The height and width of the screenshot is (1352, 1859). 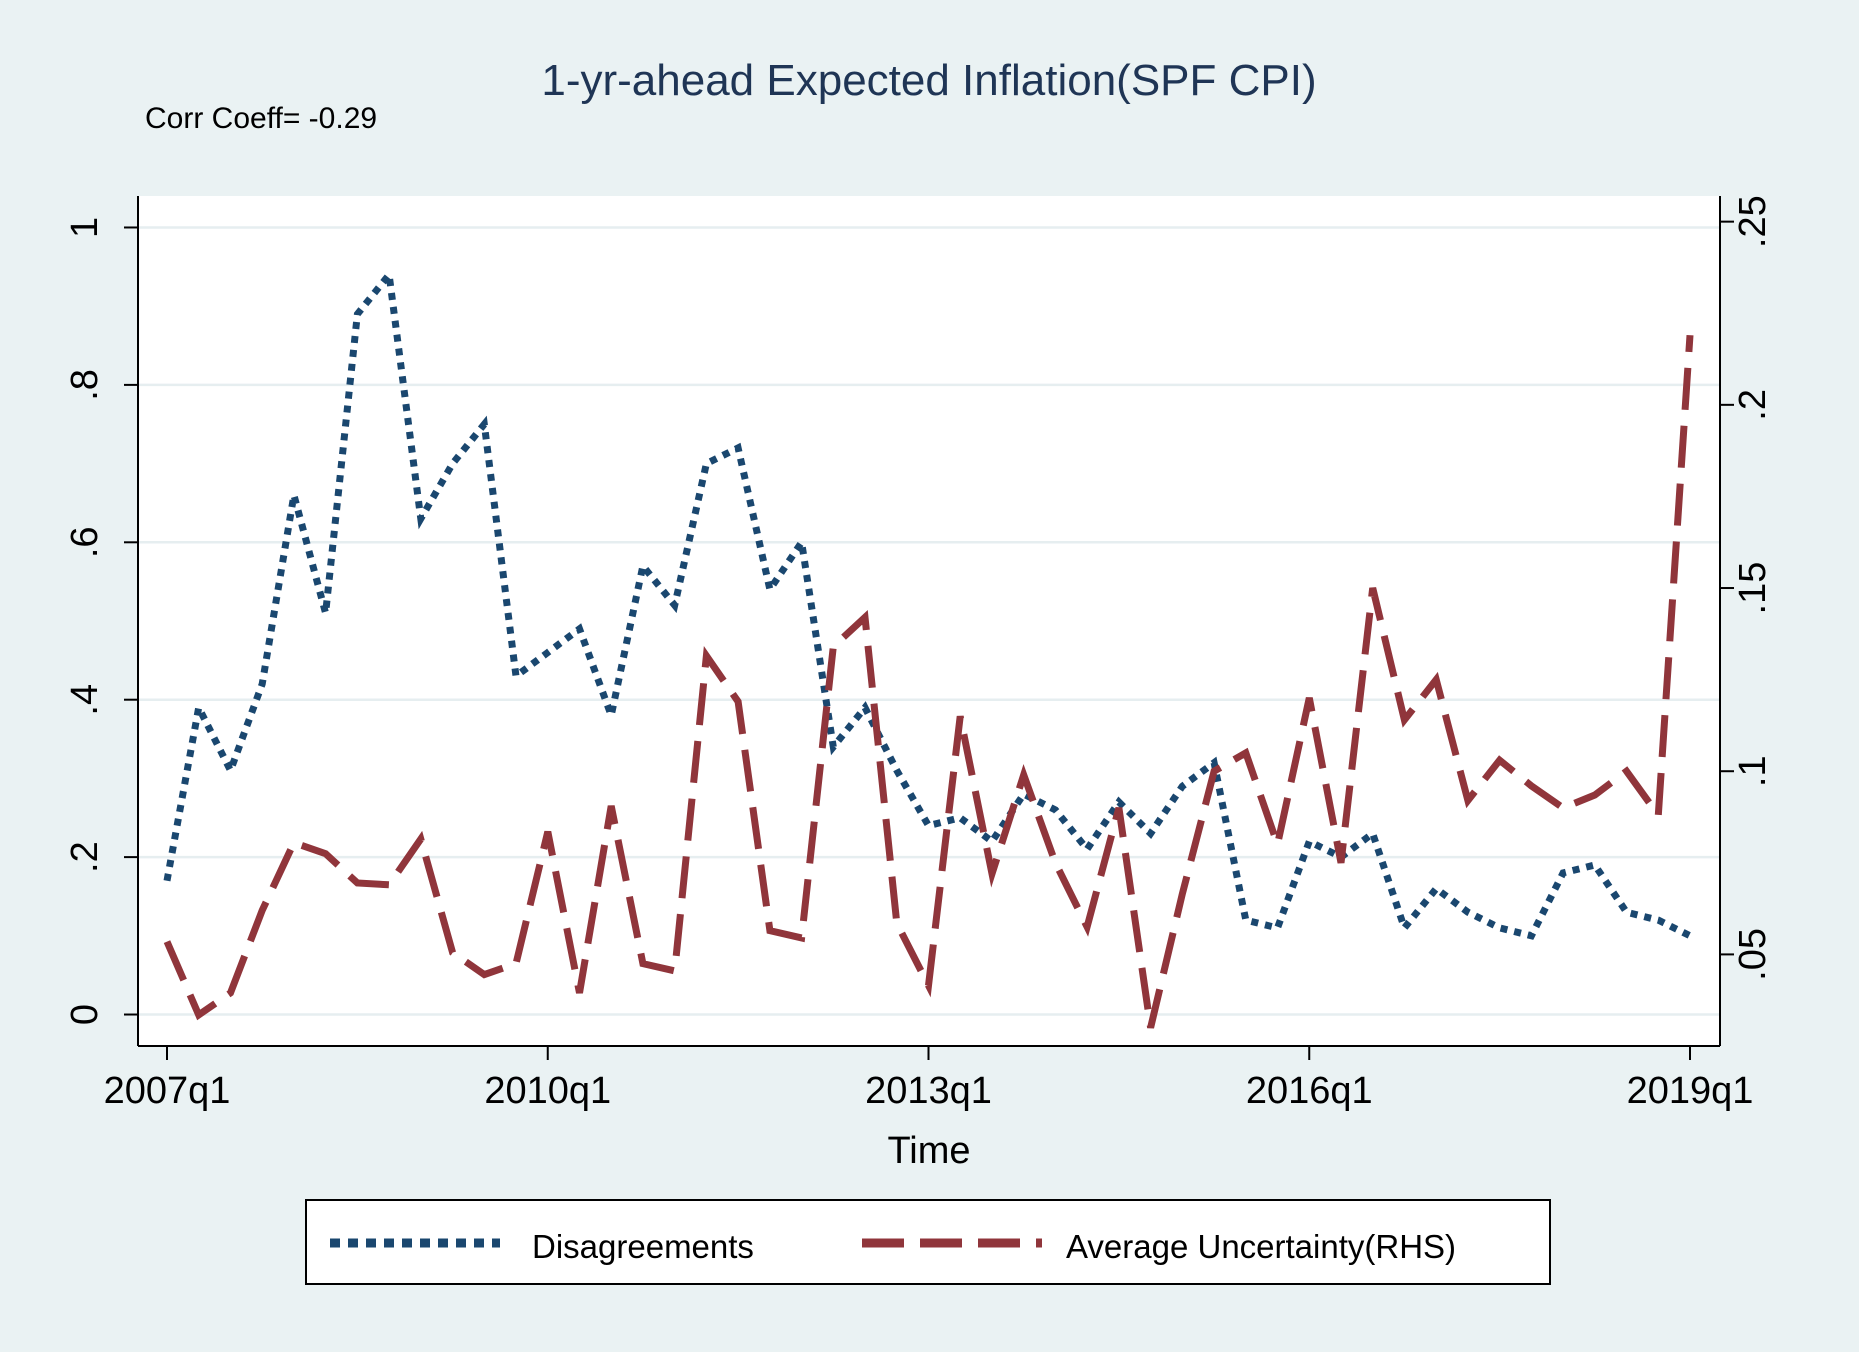 What do you see at coordinates (928, 1151) in the screenshot?
I see `x-axis-label: Time` at bounding box center [928, 1151].